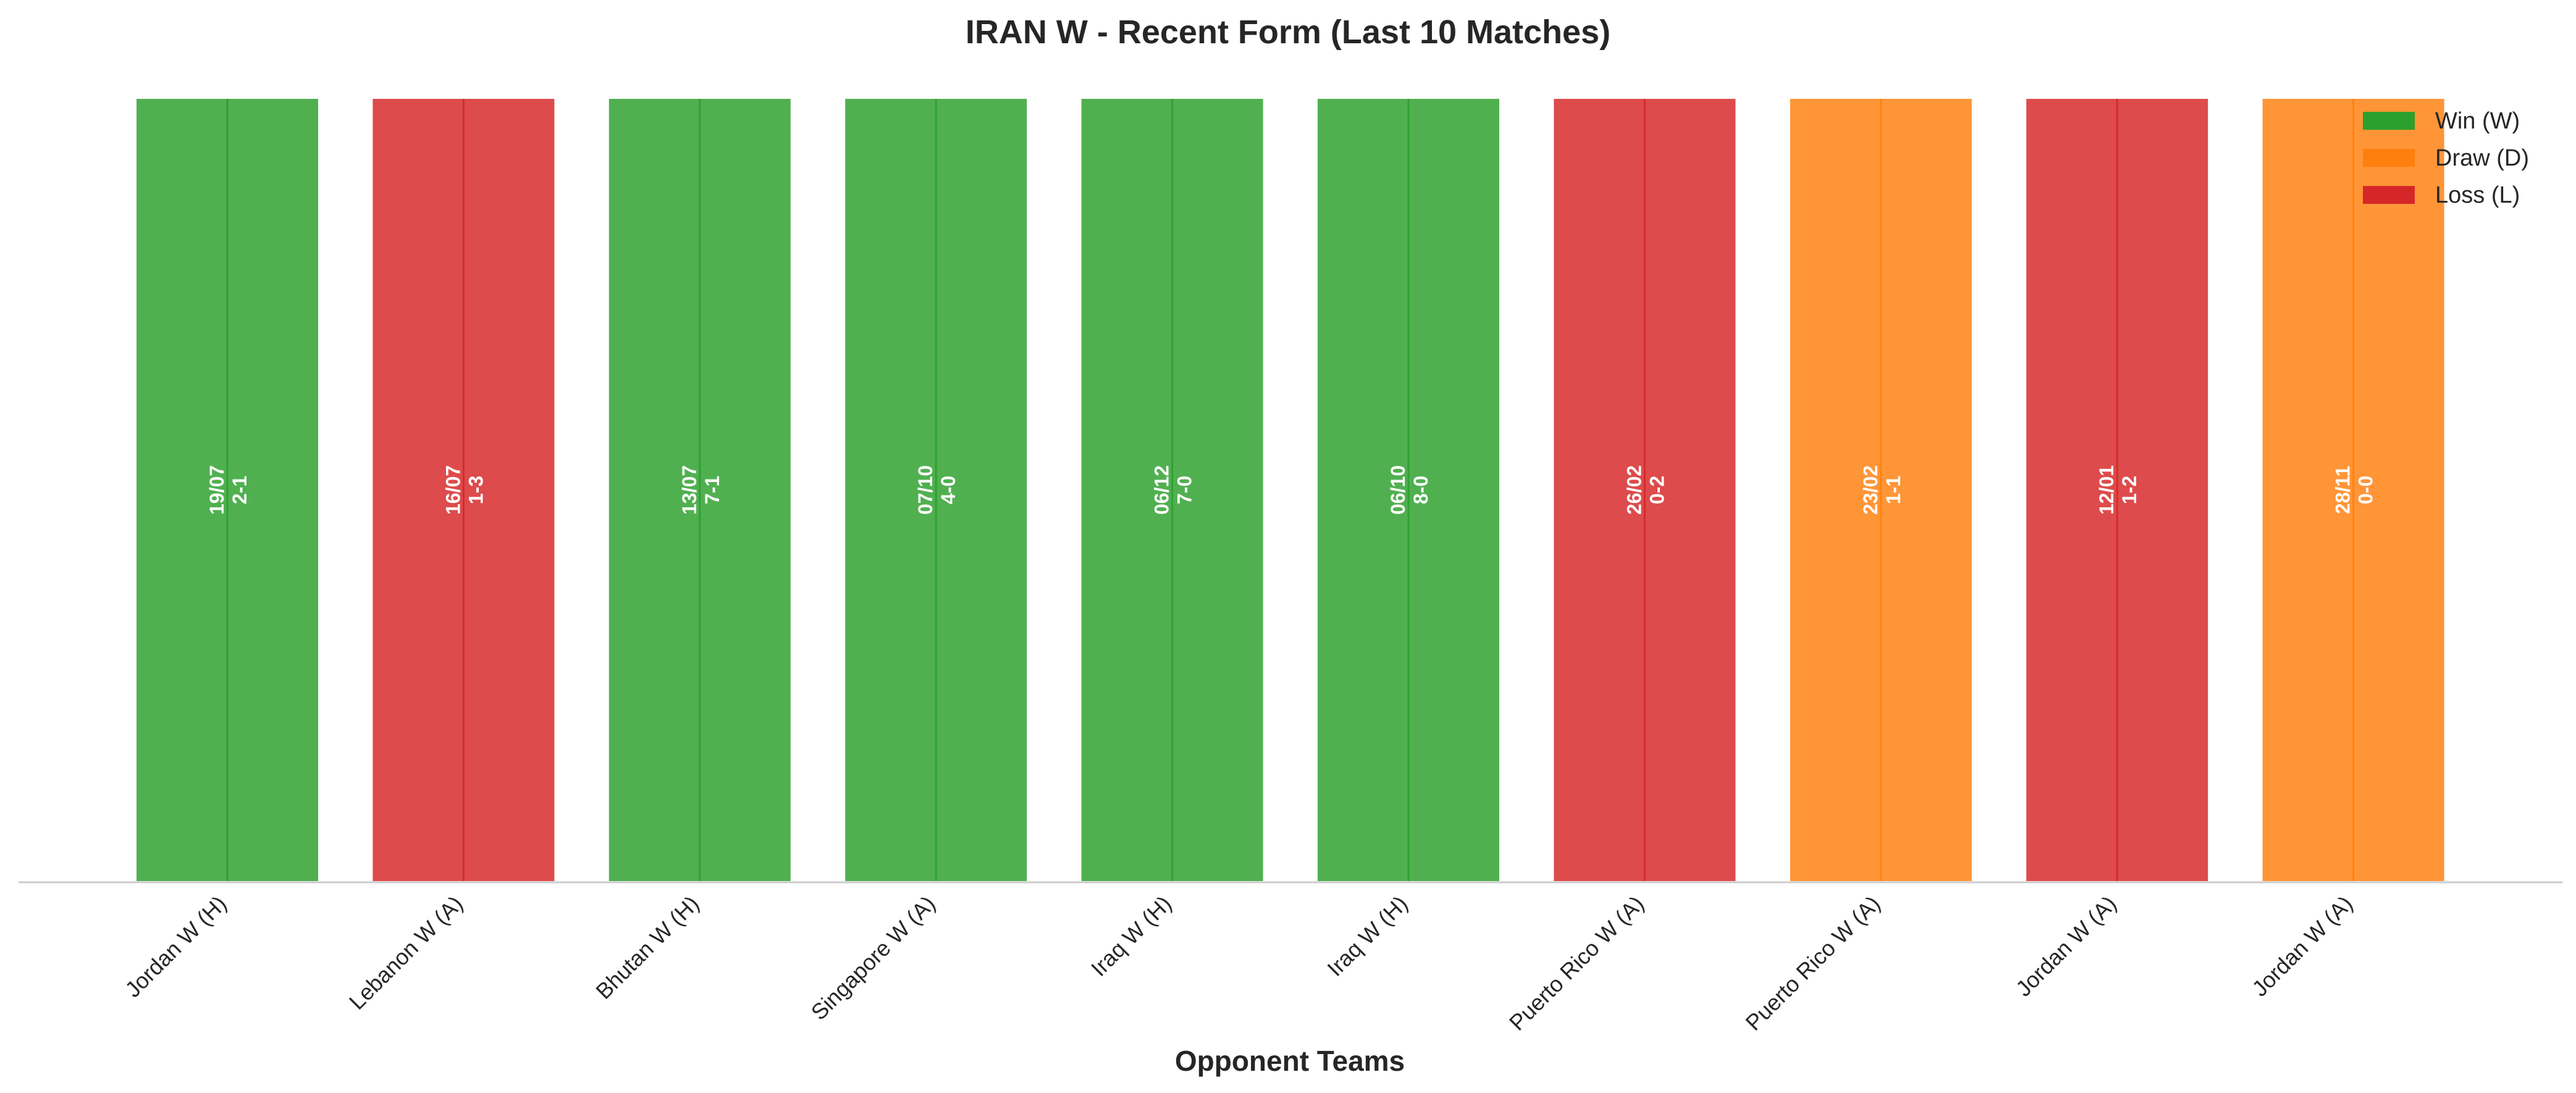 The image size is (2576, 1093). Describe the element at coordinates (2389, 121) in the screenshot. I see `legend-swatch-w` at that location.